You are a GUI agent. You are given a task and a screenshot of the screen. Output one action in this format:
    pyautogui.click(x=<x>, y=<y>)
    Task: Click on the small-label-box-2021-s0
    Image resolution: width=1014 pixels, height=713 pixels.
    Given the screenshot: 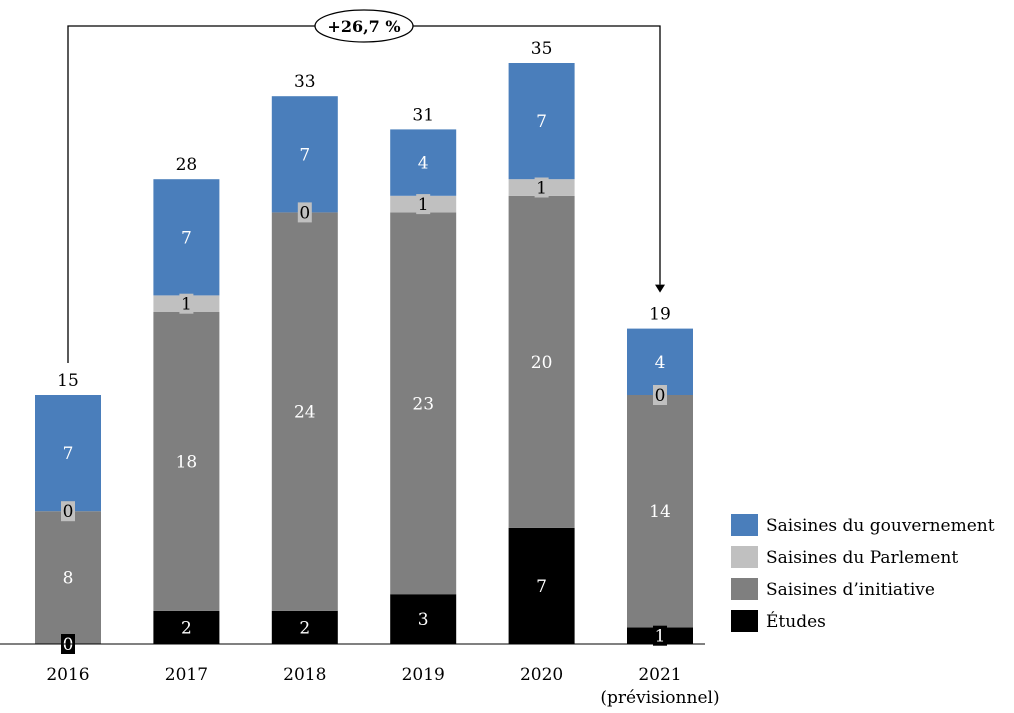 What is the action you would take?
    pyautogui.click(x=660, y=635)
    